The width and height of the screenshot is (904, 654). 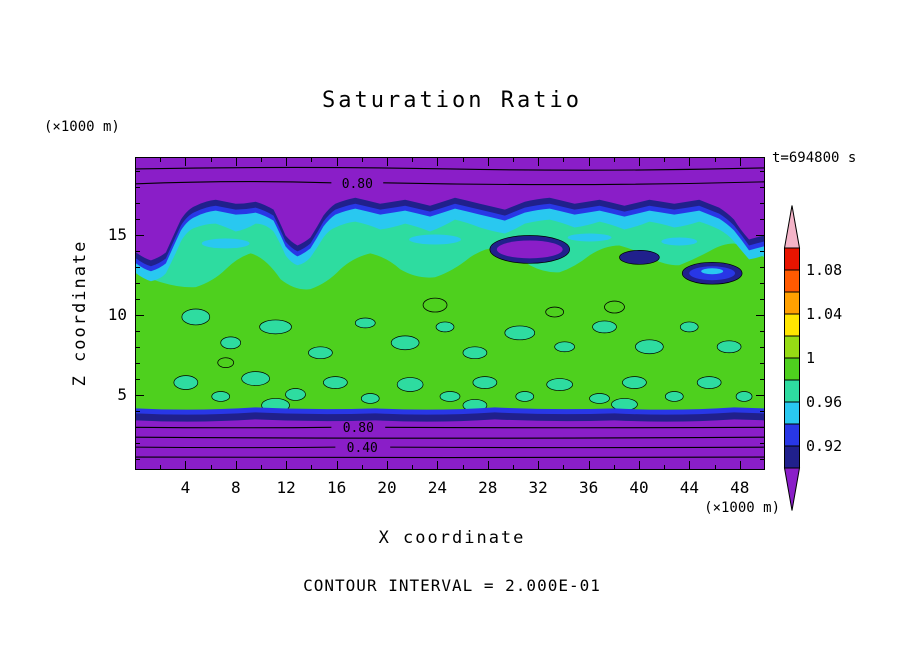 What do you see at coordinates (463, 355) in the screenshot?
I see `teal-plume-patches` at bounding box center [463, 355].